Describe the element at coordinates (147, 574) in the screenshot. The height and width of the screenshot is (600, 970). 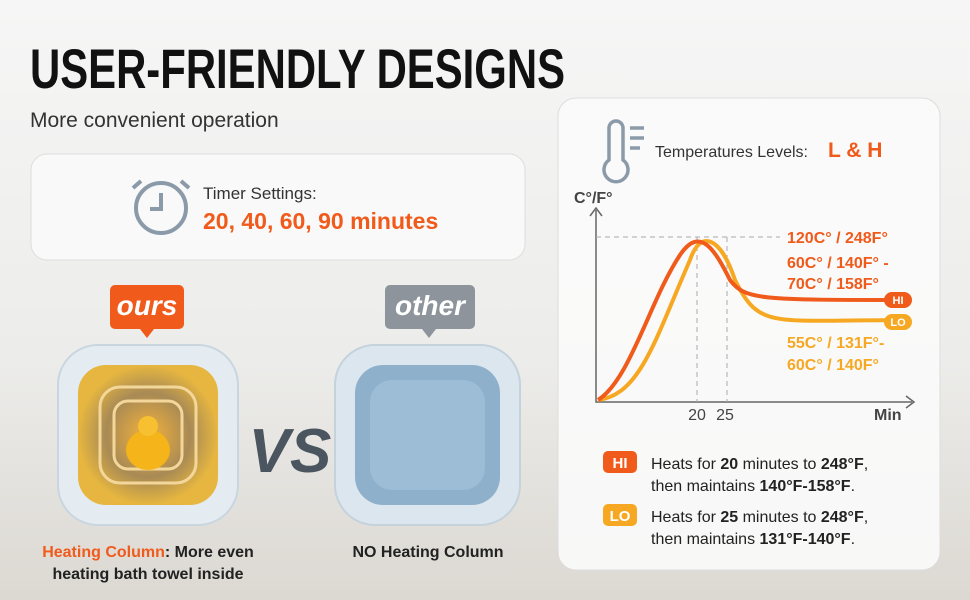
I see `ours-caption-line: heating bath towel inside` at that location.